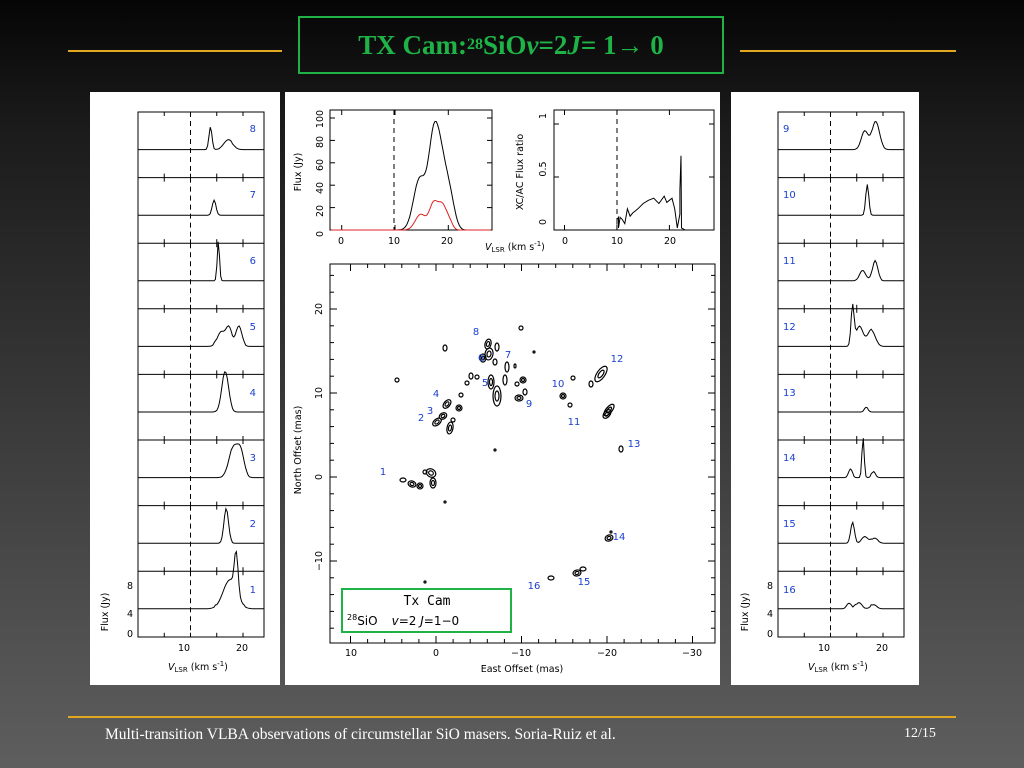 This screenshot has height=768, width=1024. Describe the element at coordinates (298, 450) in the screenshot. I see `y-axis-label: North Offset (mas)` at that location.